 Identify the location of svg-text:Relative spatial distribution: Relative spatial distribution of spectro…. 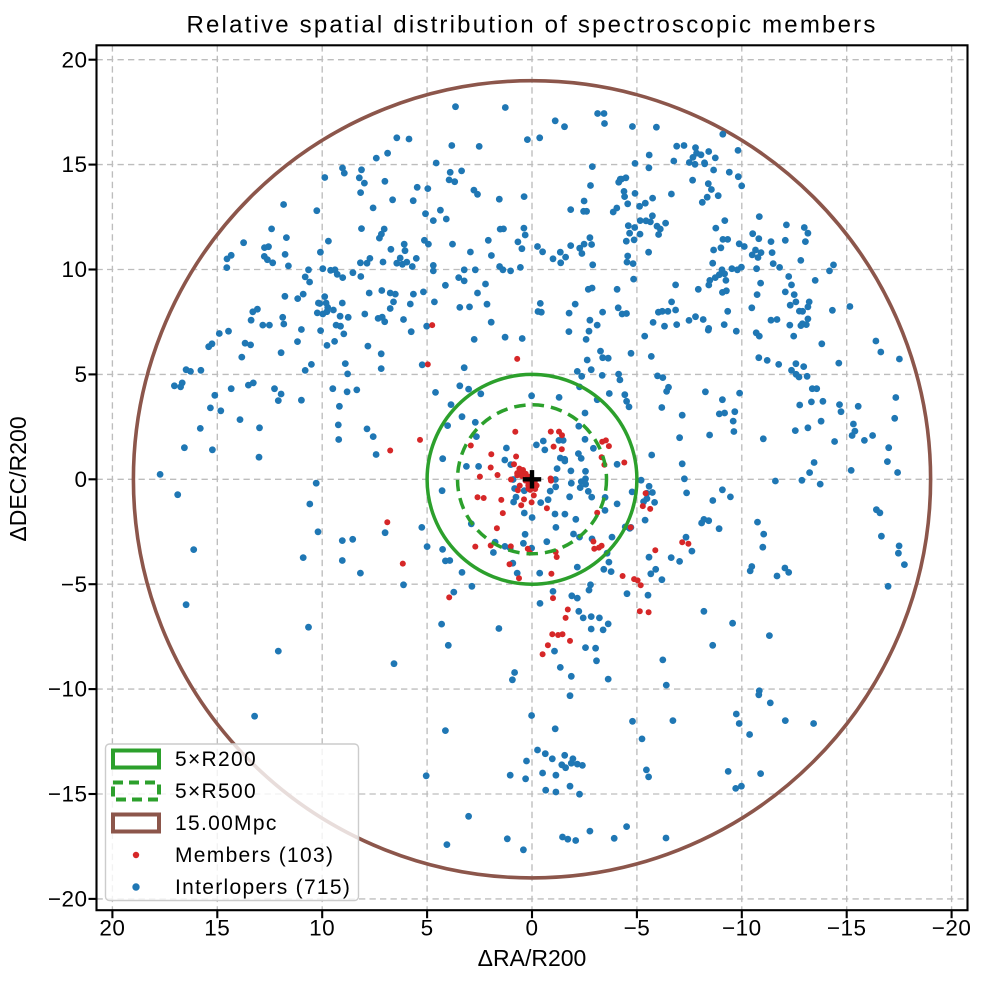
(531, 24).